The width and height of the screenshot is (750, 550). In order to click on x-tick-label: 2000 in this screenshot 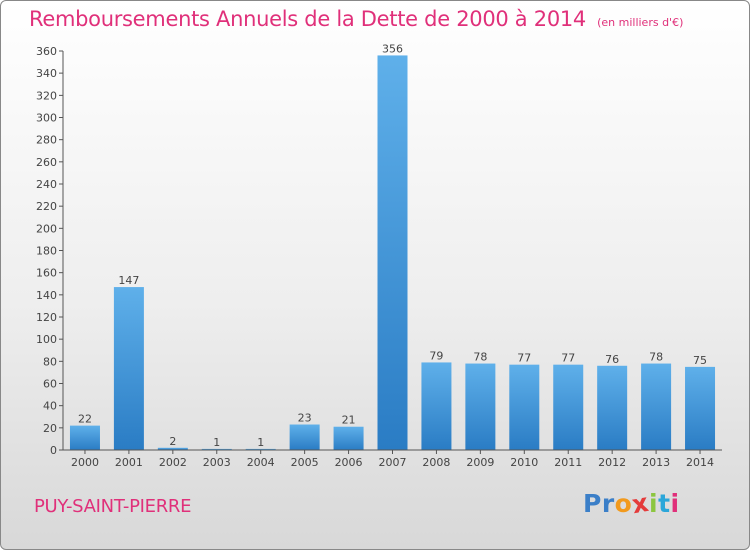, I will do `click(85, 462)`.